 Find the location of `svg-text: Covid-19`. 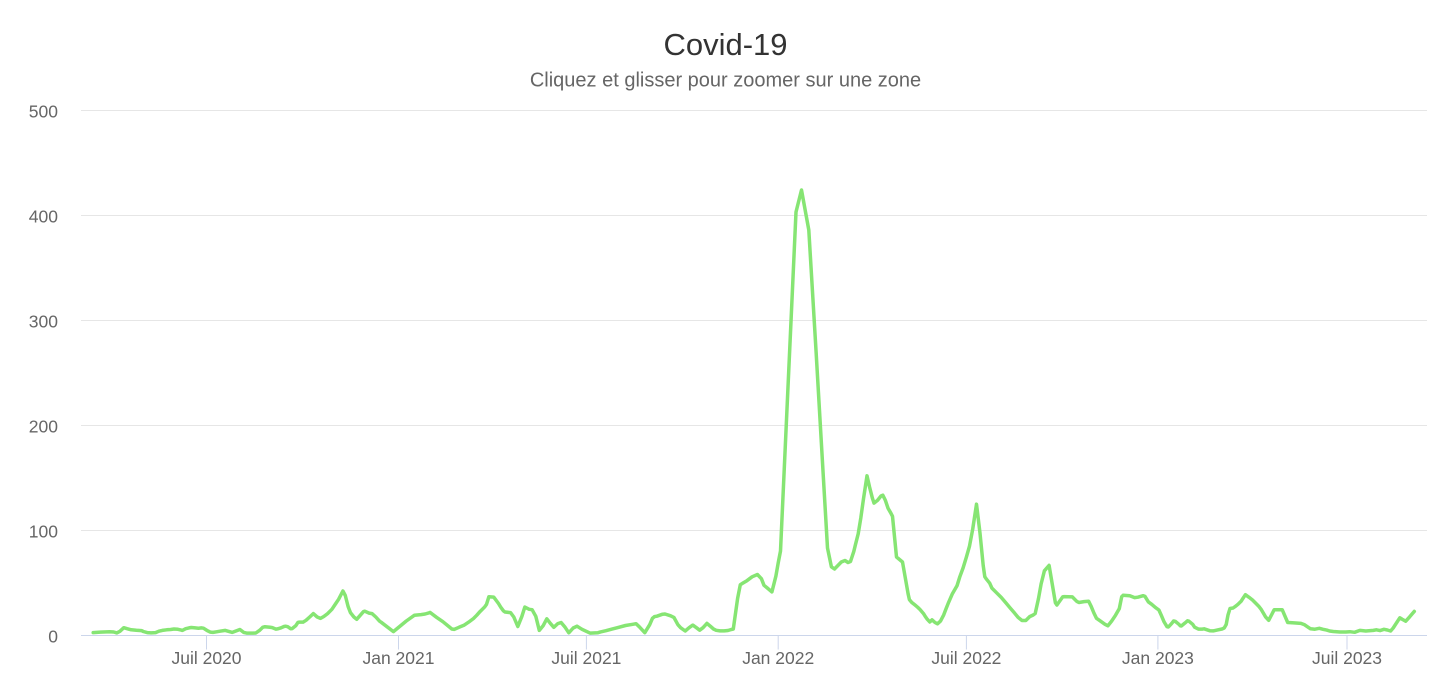

svg-text: Covid-19 is located at coordinates (725, 44).